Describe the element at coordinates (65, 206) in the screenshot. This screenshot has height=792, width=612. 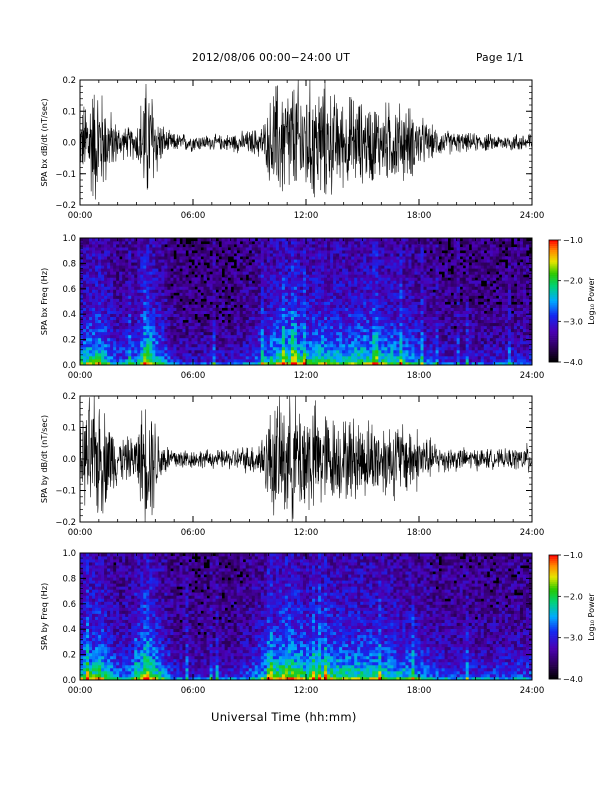
I see `y-tick-label: −0.2` at that location.